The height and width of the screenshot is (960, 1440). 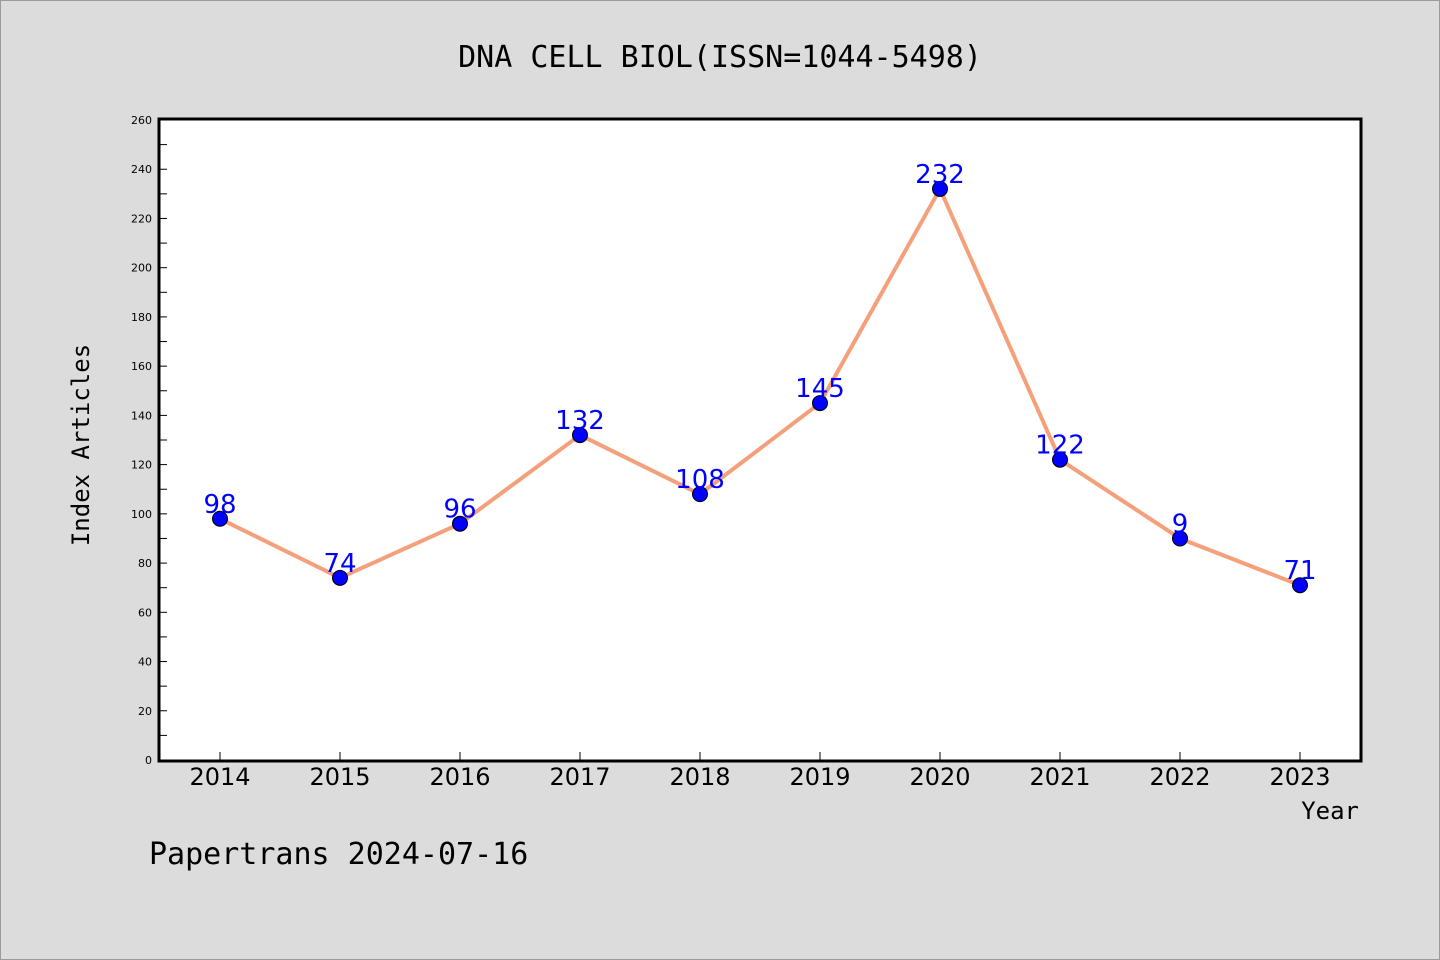 What do you see at coordinates (141, 218) in the screenshot?
I see `y-tick-label: 220` at bounding box center [141, 218].